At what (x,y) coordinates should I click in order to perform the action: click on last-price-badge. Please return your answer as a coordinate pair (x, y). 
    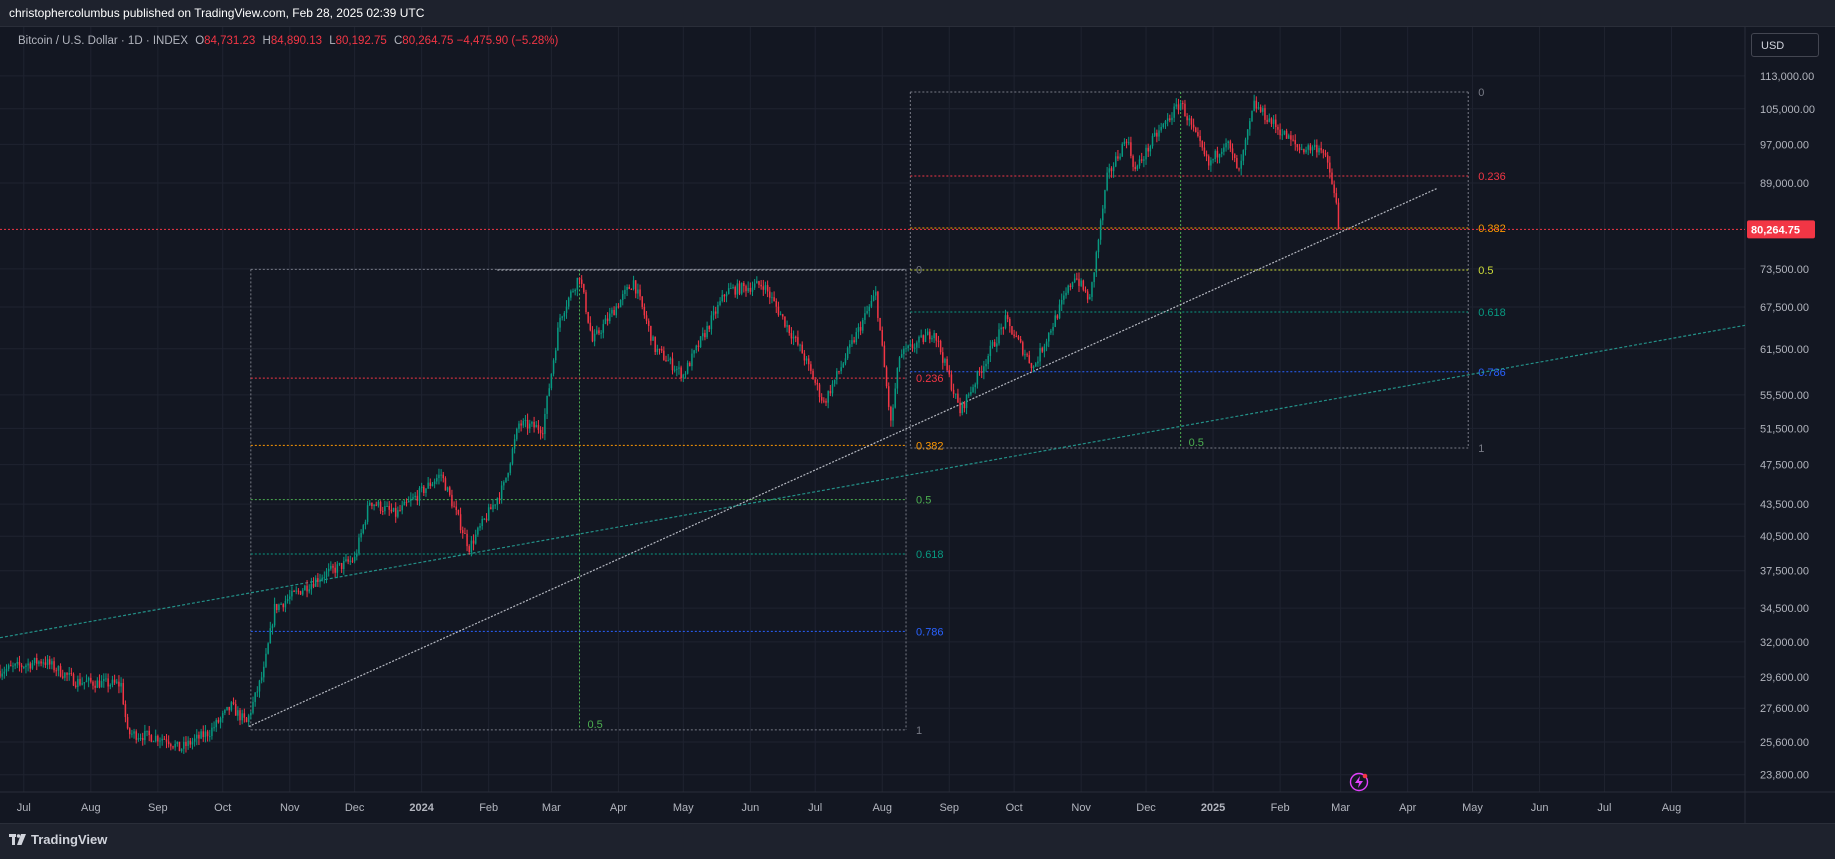
    Looking at the image, I should click on (1781, 229).